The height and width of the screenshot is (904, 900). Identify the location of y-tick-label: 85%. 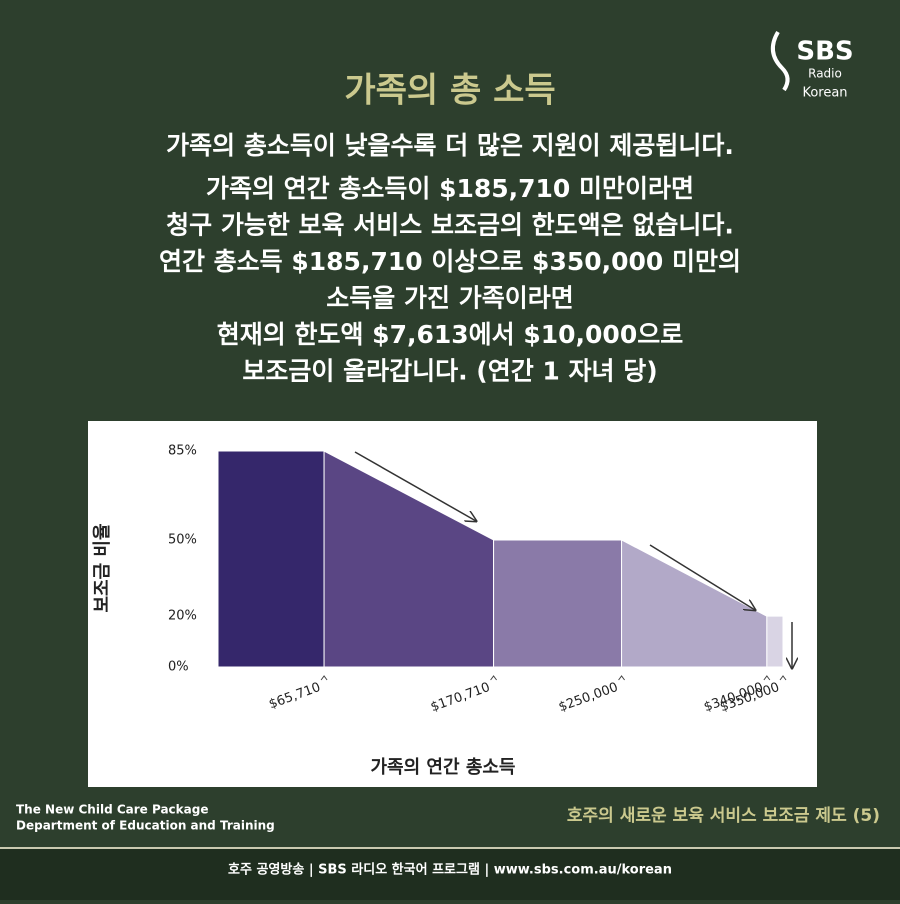
(182, 451).